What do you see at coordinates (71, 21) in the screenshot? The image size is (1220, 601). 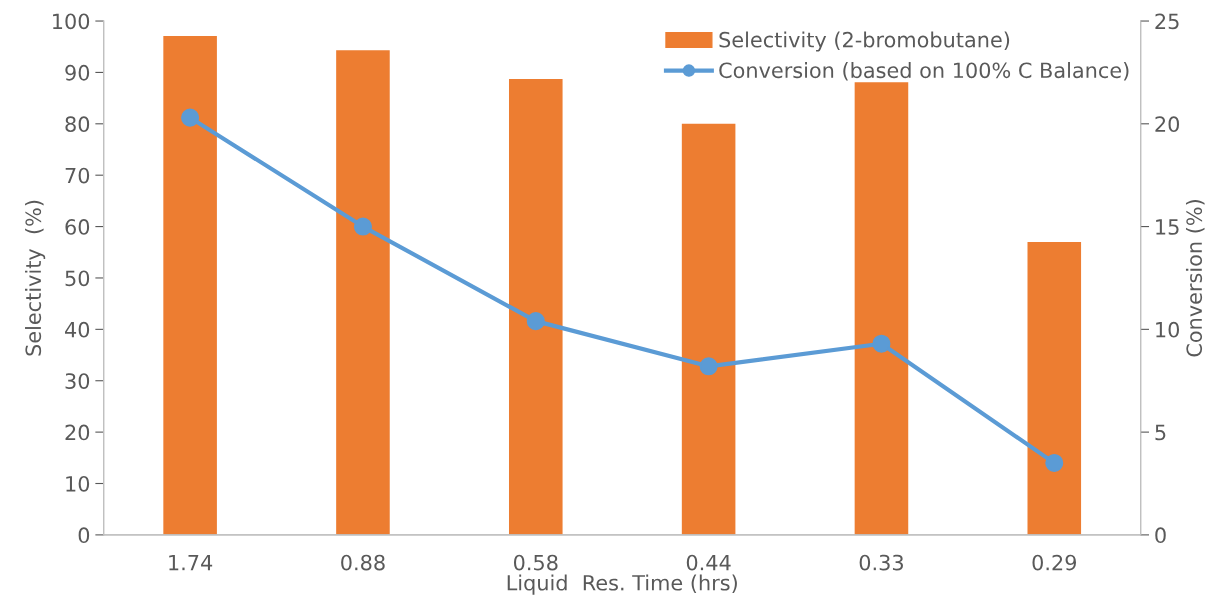 I see `y-tick-label: 100` at bounding box center [71, 21].